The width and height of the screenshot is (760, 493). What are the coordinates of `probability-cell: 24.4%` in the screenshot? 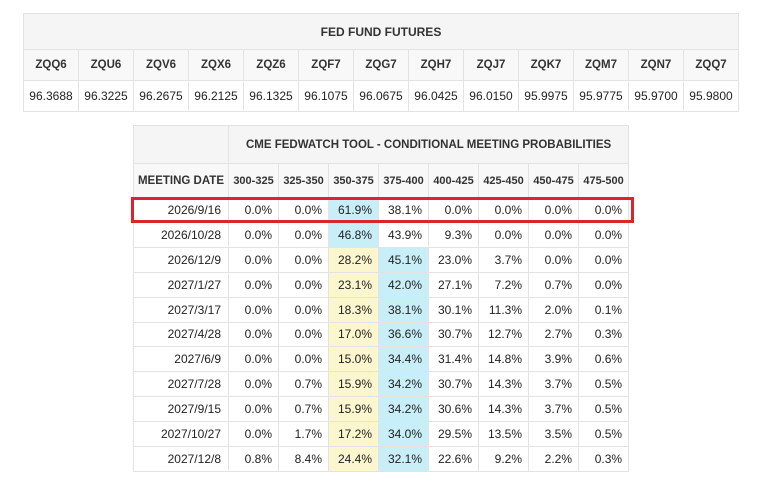 It's located at (353, 459).